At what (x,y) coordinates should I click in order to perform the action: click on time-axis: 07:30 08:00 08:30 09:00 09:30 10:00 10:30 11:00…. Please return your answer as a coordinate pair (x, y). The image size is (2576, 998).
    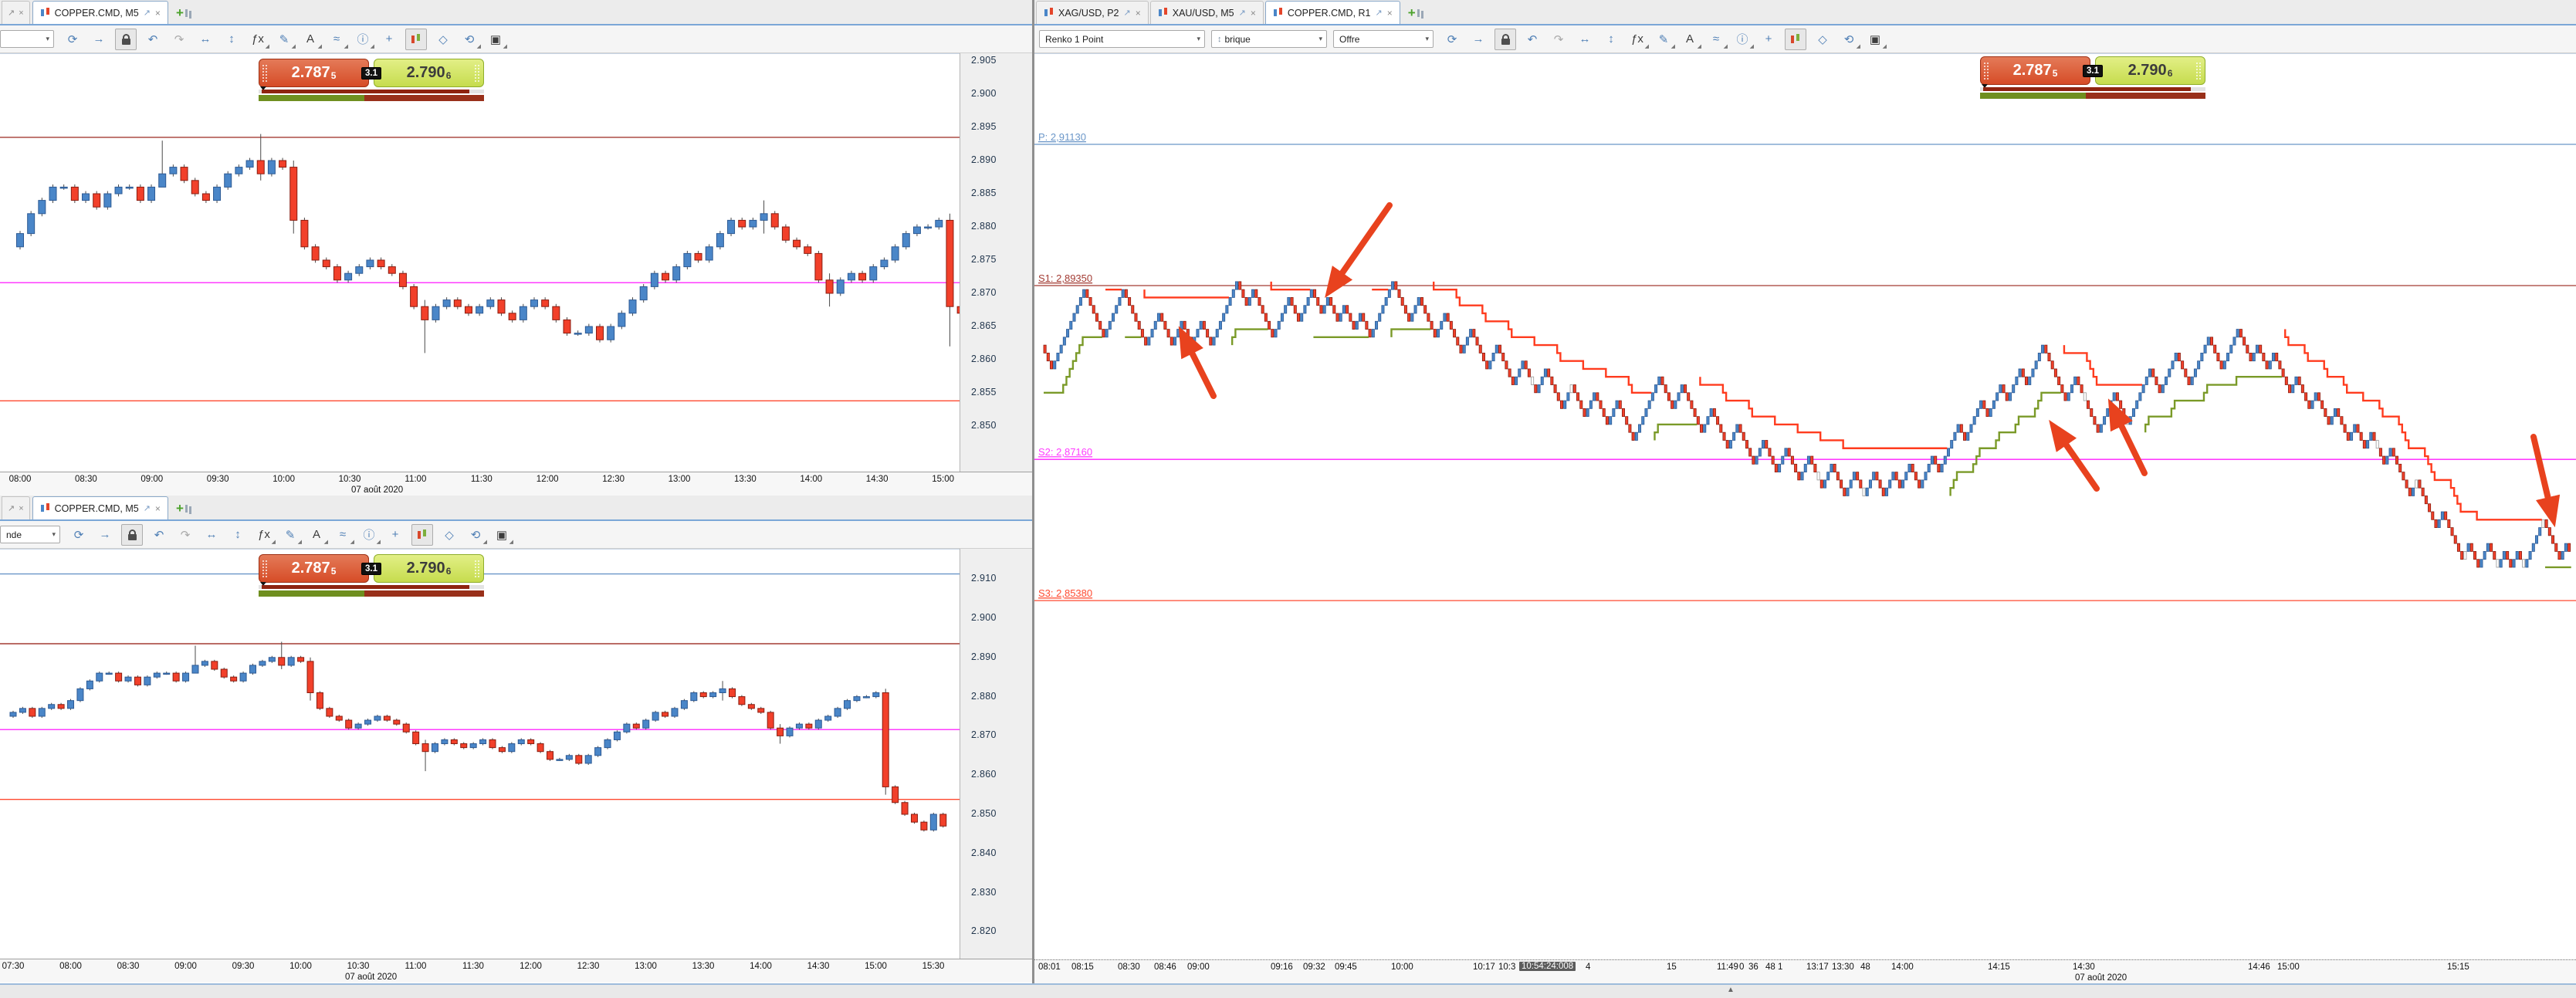
    Looking at the image, I should click on (516, 971).